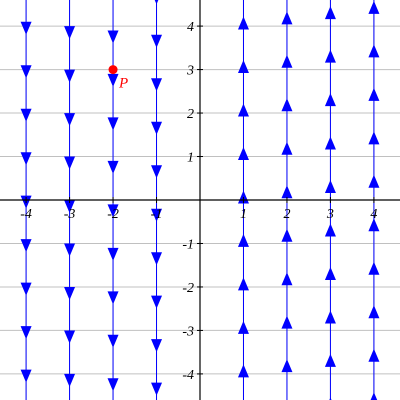 The height and width of the screenshot is (400, 400). Describe the element at coordinates (190, 71) in the screenshot. I see `y-tick-label: 3` at that location.